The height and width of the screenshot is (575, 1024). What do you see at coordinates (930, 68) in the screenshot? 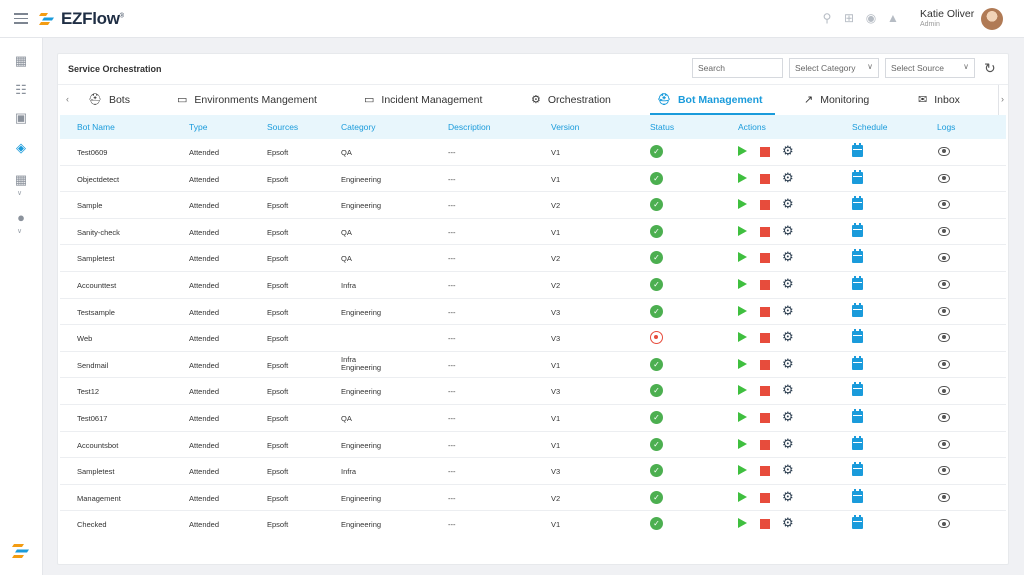
I see `source-select: Select Source ∨` at bounding box center [930, 68].